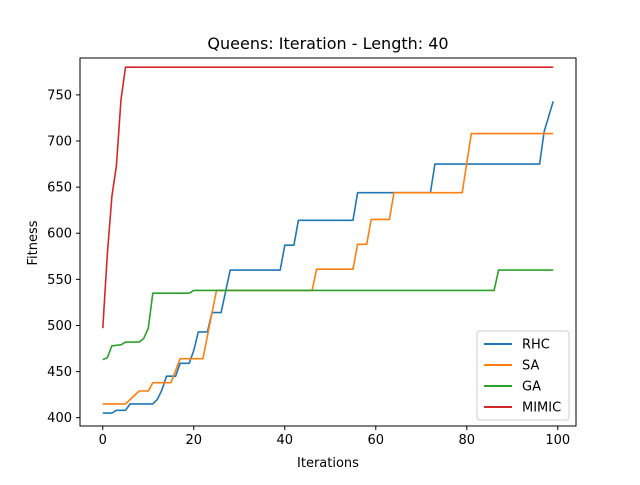 The height and width of the screenshot is (485, 640). Describe the element at coordinates (531, 387) in the screenshot. I see `legend-label-ga: GA` at that location.